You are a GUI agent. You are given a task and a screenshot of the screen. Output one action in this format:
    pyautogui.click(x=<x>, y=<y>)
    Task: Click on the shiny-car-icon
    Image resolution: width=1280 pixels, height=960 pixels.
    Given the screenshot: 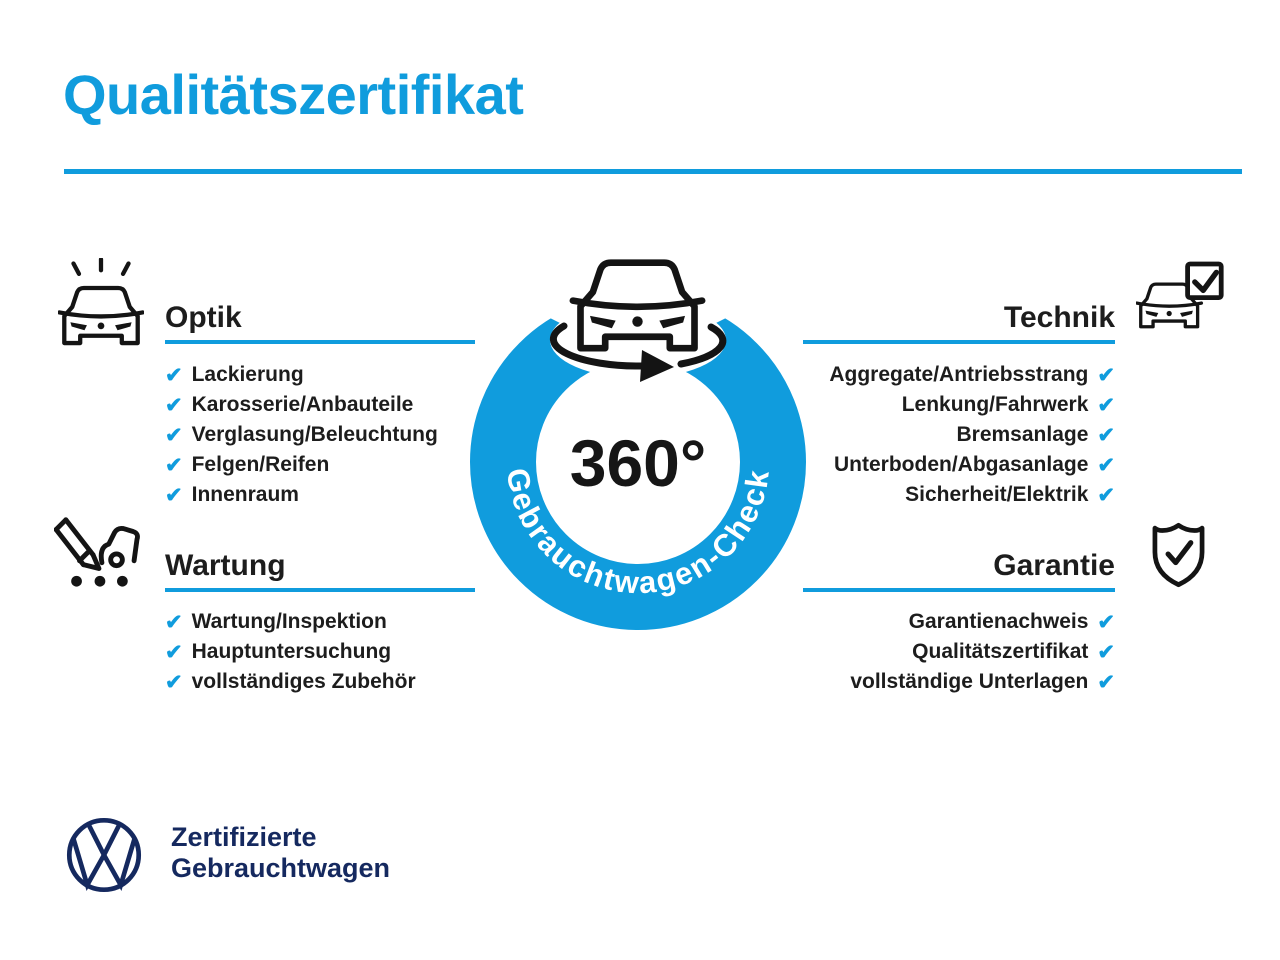 What is the action you would take?
    pyautogui.click(x=101, y=304)
    